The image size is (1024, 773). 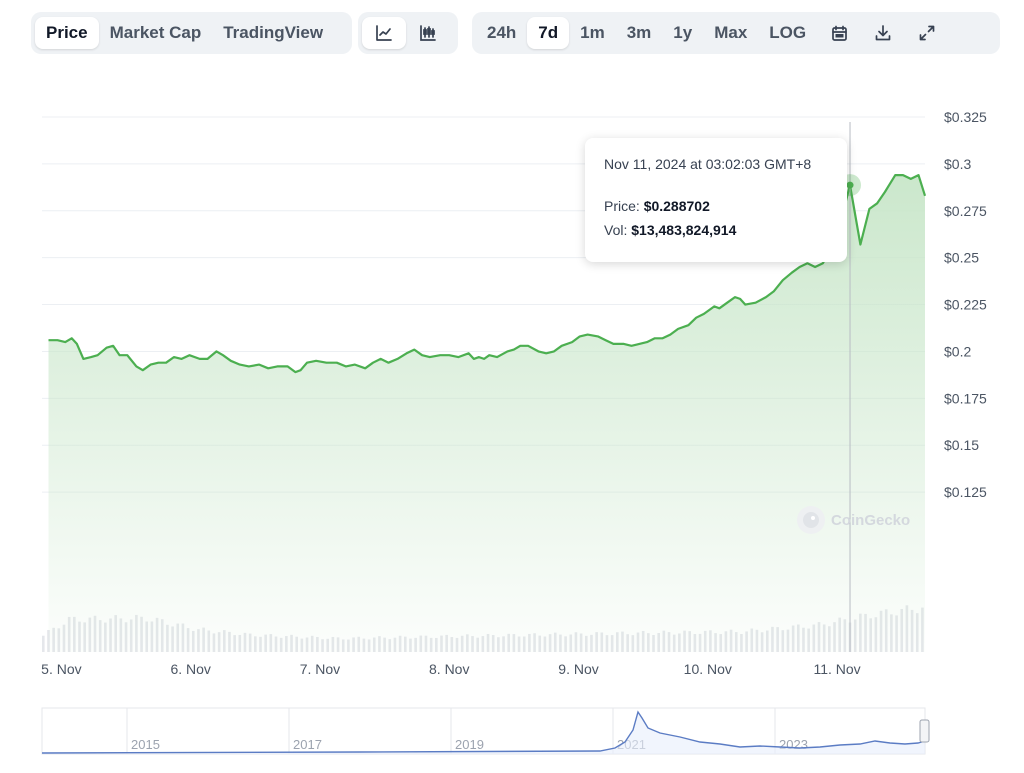 What do you see at coordinates (965, 305) in the screenshot?
I see `y-tick-label: $0.225` at bounding box center [965, 305].